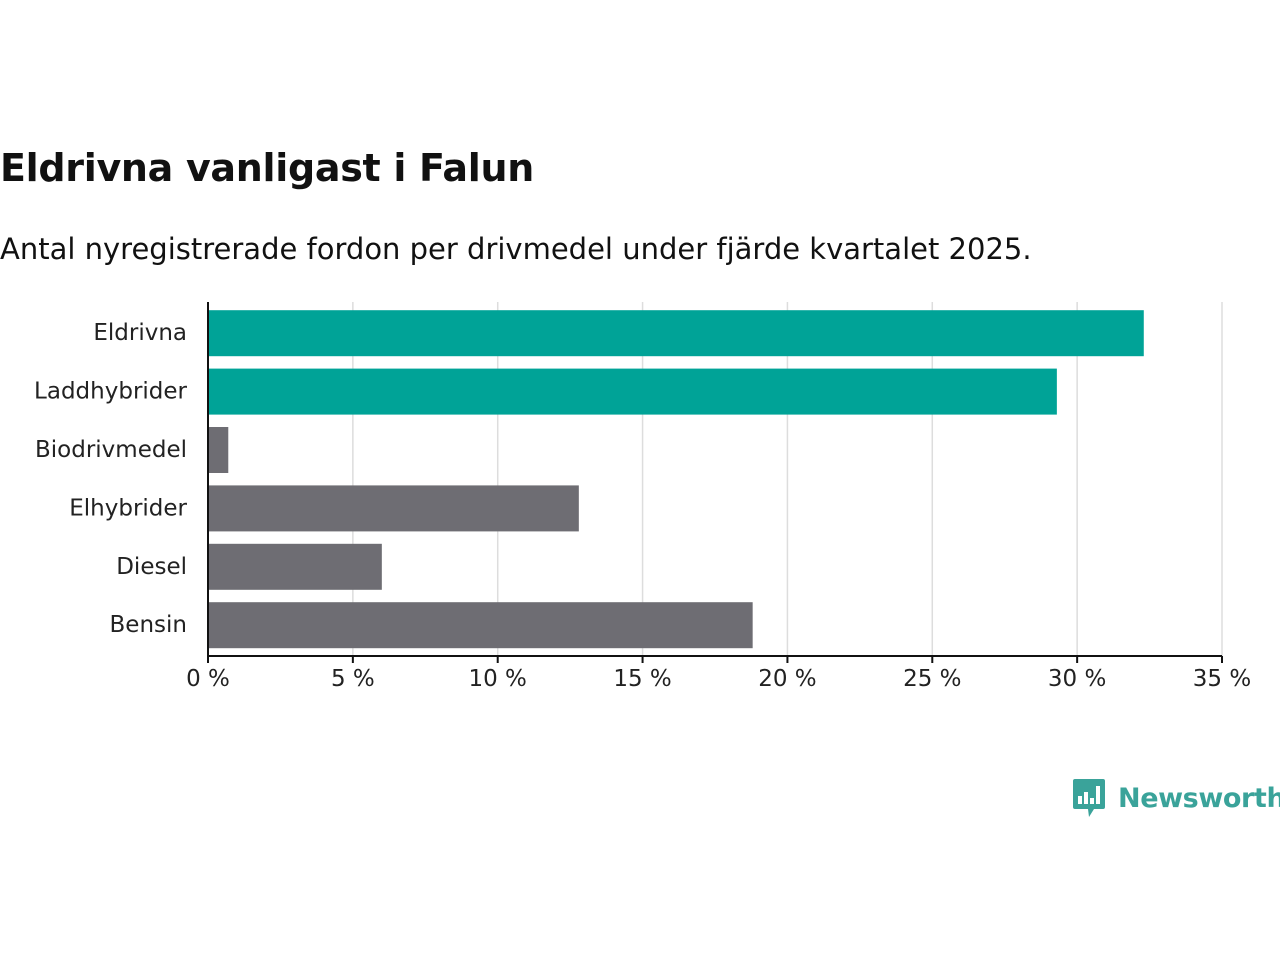 This screenshot has height=960, width=1280. What do you see at coordinates (148, 625) in the screenshot?
I see `category-label: Bensin` at bounding box center [148, 625].